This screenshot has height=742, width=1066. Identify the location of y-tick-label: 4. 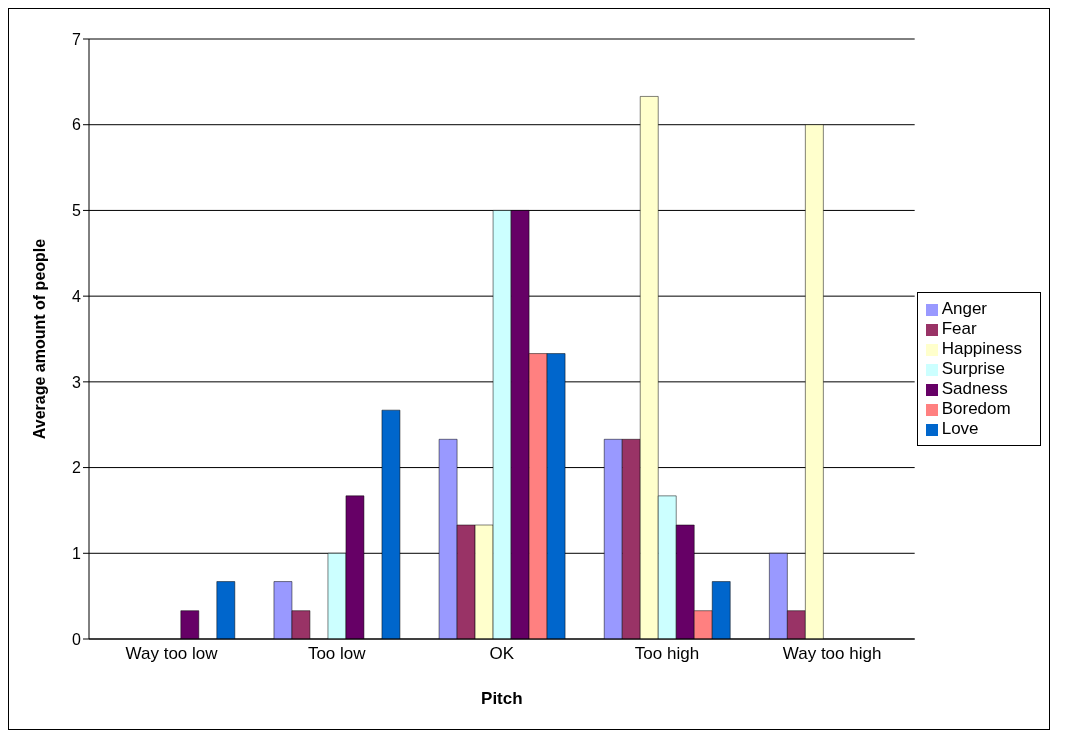
(77, 296).